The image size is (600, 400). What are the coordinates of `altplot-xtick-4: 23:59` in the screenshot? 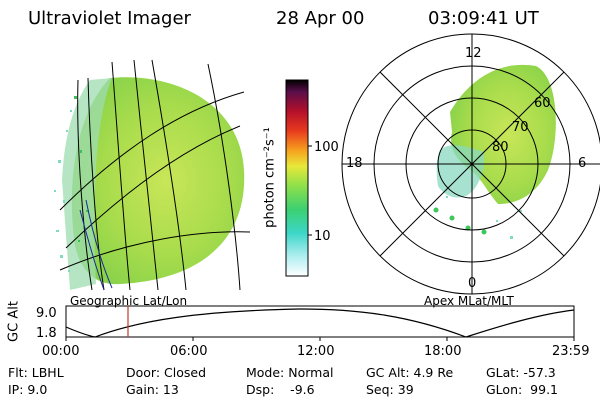 It's located at (571, 351).